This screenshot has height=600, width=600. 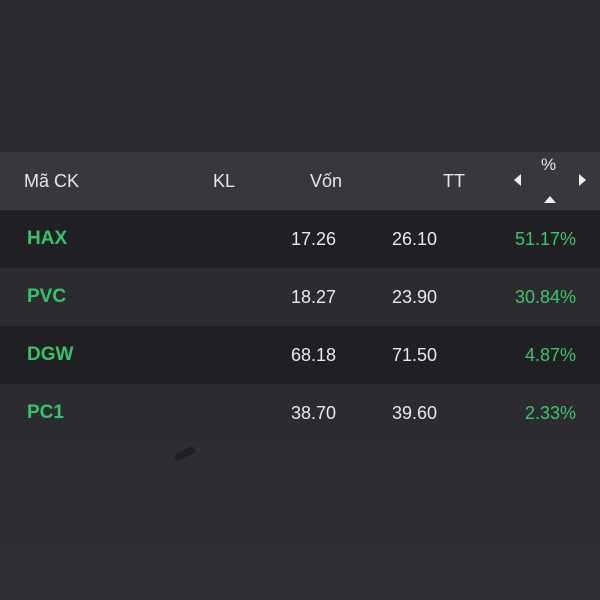 I want to click on table-row: DGW 68.18 71.50 4.87%, so click(x=300, y=355).